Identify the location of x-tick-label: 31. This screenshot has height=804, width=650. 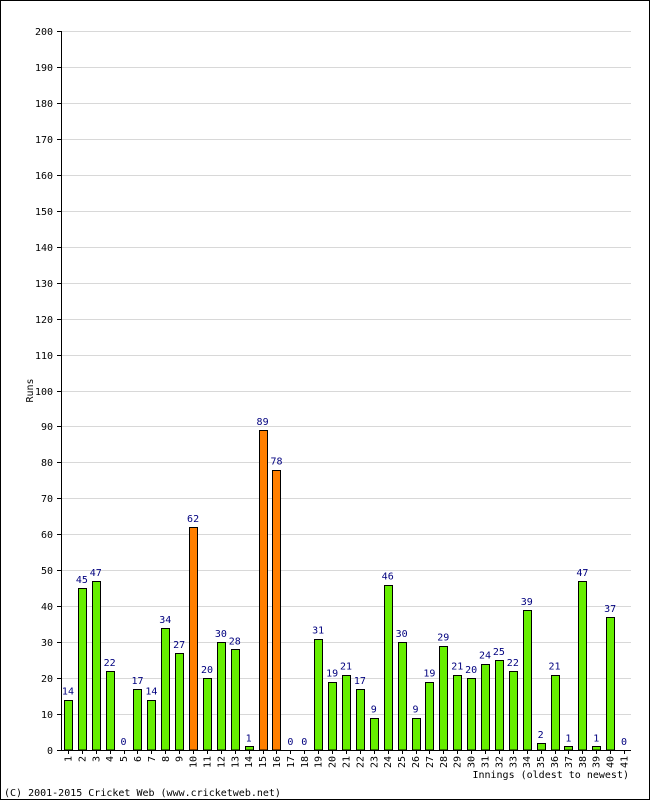
(486, 762).